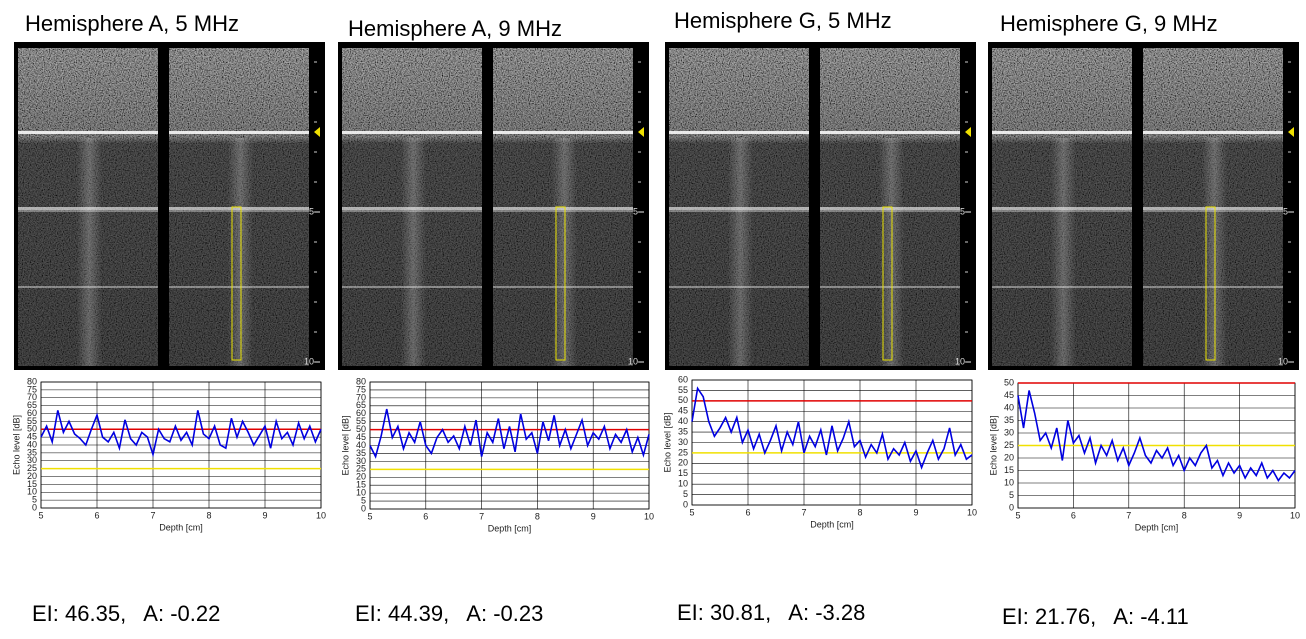 The image size is (1306, 639). What do you see at coordinates (361, 397) in the screenshot?
I see `y-tick-label: 70` at bounding box center [361, 397].